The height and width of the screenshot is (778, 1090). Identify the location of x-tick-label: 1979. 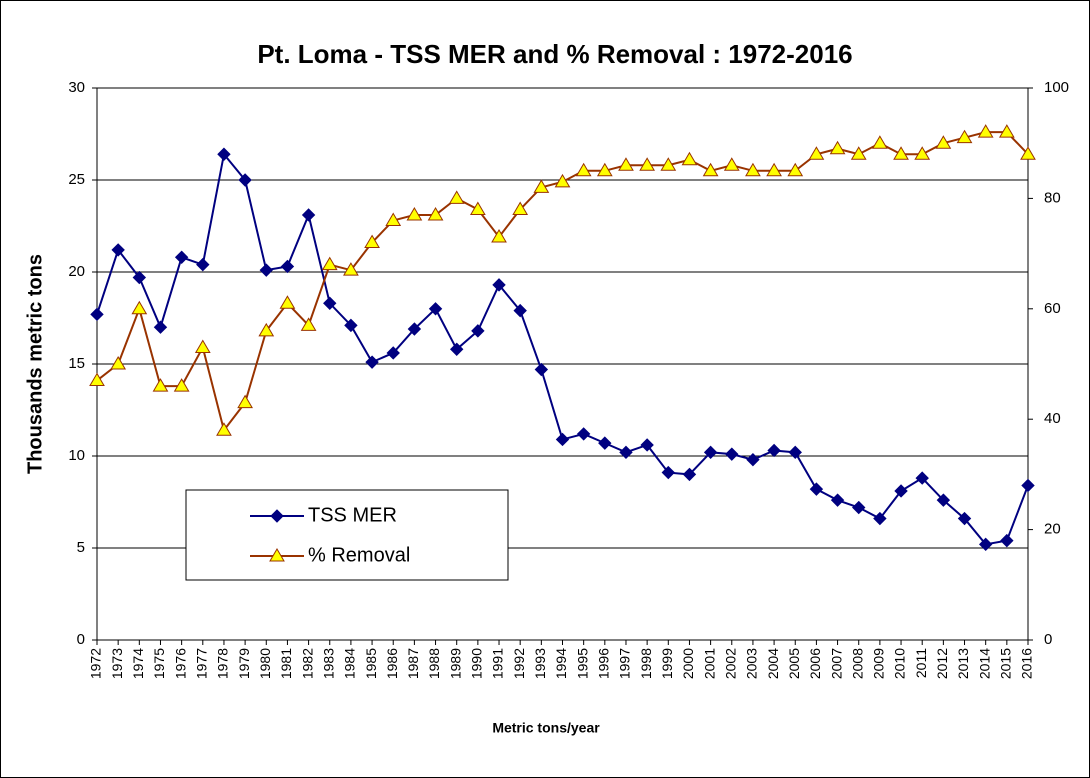
(244, 663).